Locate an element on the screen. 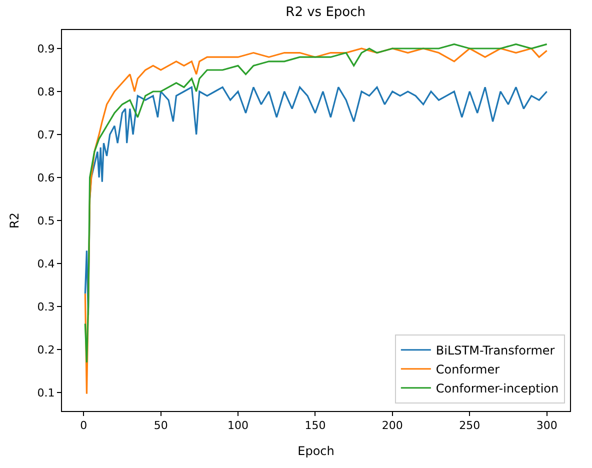 This screenshot has width=592, height=468. x-tick-label: 250 is located at coordinates (469, 425).